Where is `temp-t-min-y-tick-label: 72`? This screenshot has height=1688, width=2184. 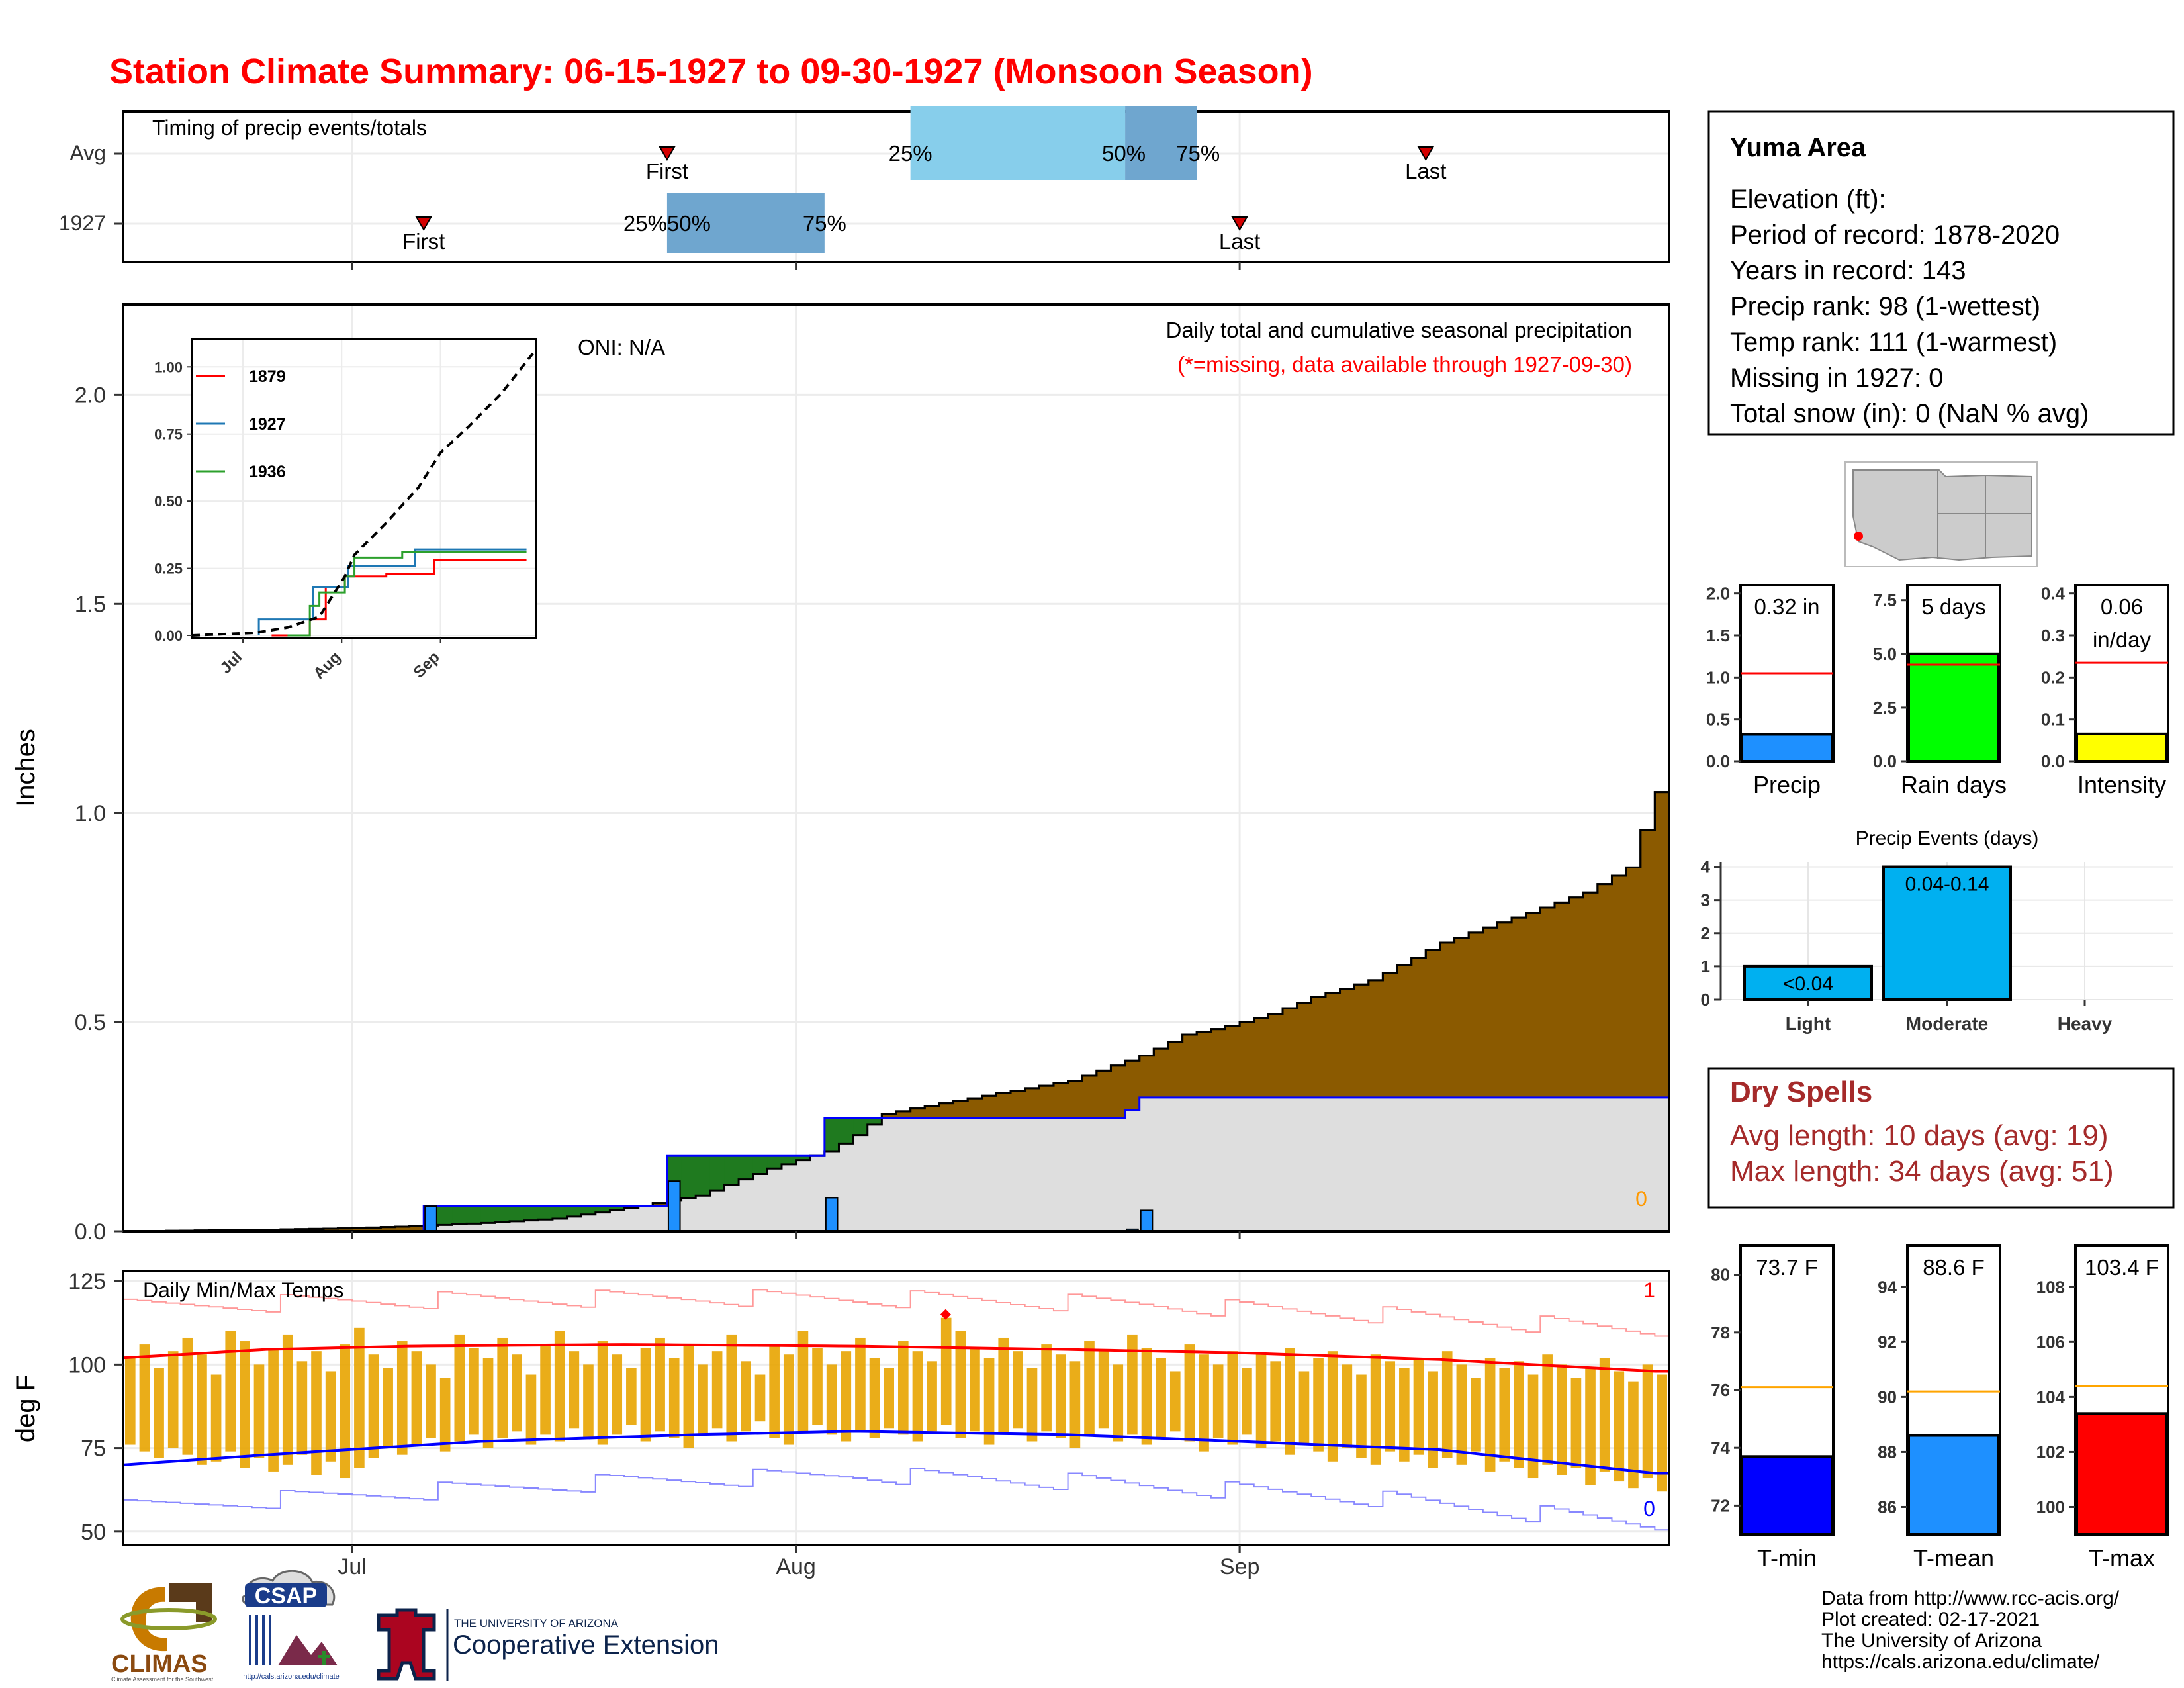
temp-t-min-y-tick-label: 72 is located at coordinates (1720, 1505).